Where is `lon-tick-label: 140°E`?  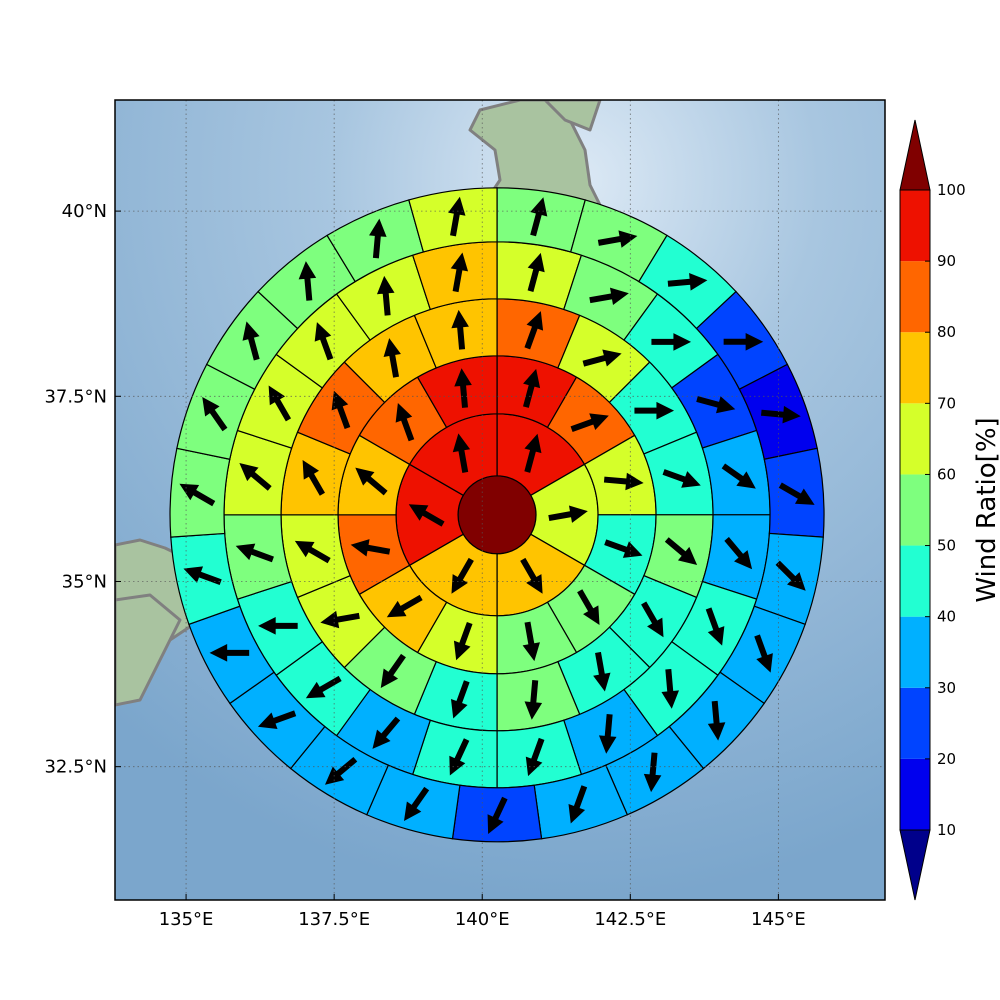 lon-tick-label: 140°E is located at coordinates (482, 919).